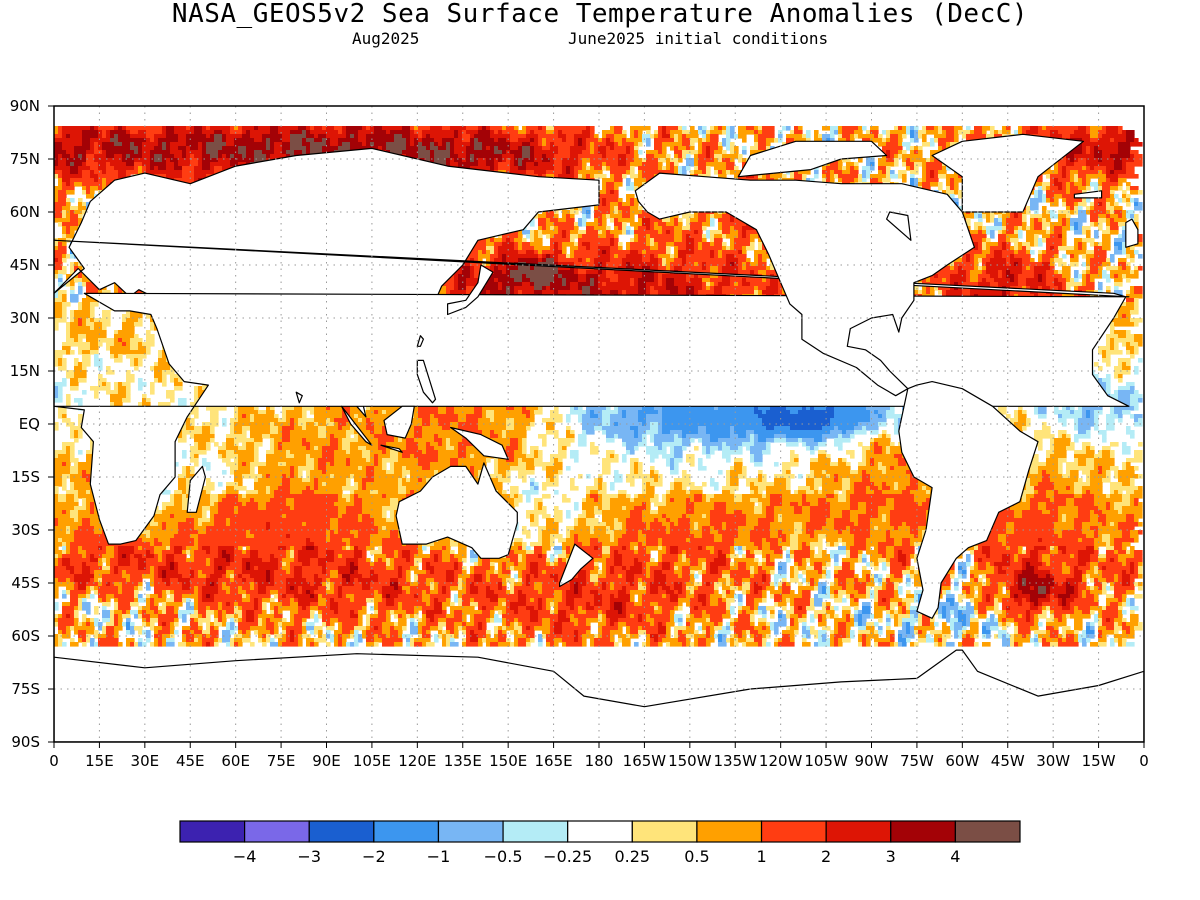  I want to click on x-tick-label: 75E, so click(281, 761).